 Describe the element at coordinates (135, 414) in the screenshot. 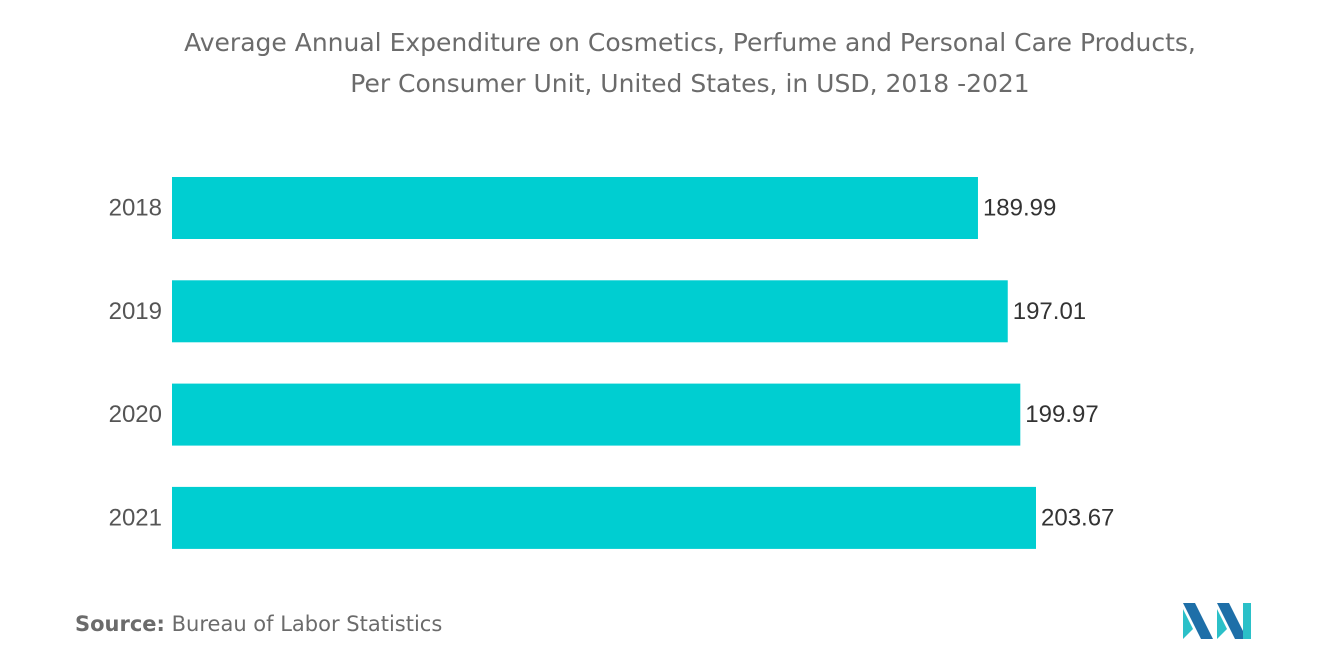

I see `category-label-2020: 2020` at that location.